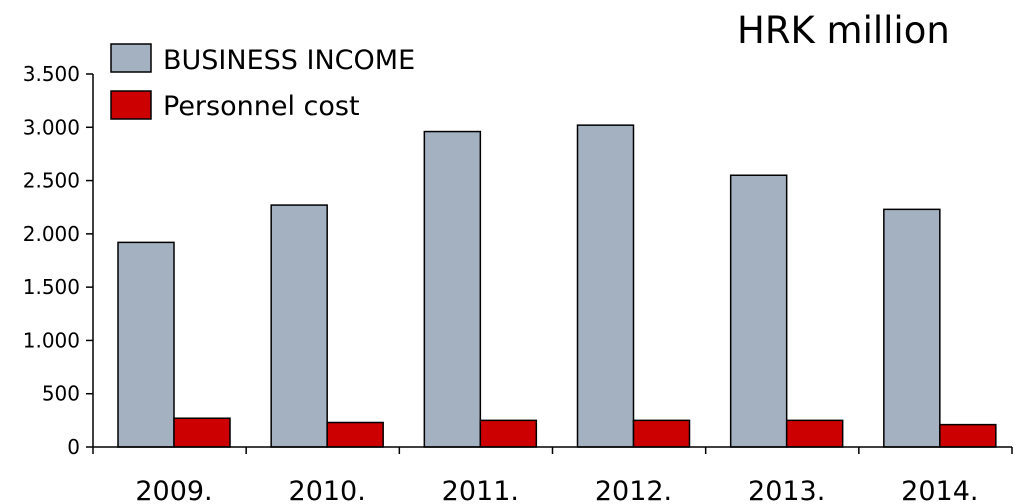 The image size is (1014, 504). What do you see at coordinates (912, 328) in the screenshot?
I see `bar-business-income-2014` at bounding box center [912, 328].